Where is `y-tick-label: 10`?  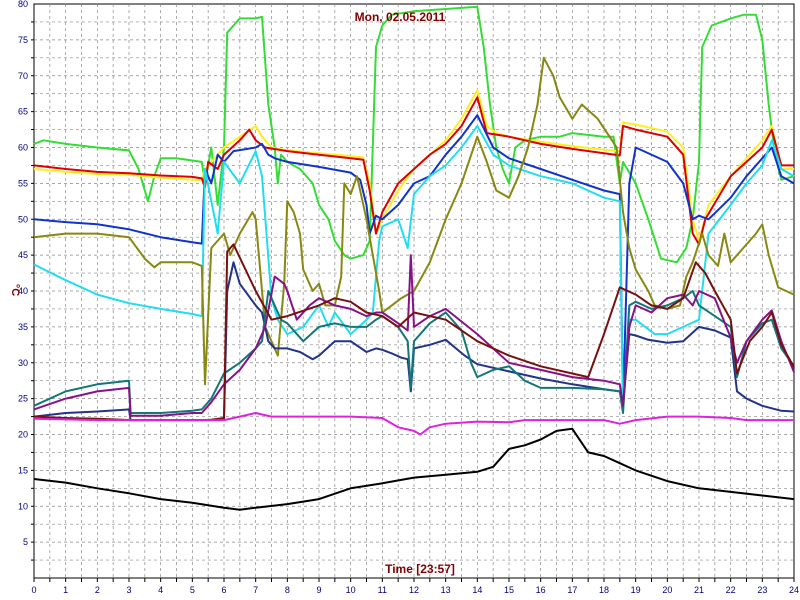 y-tick-label: 10 is located at coordinates (23, 506).